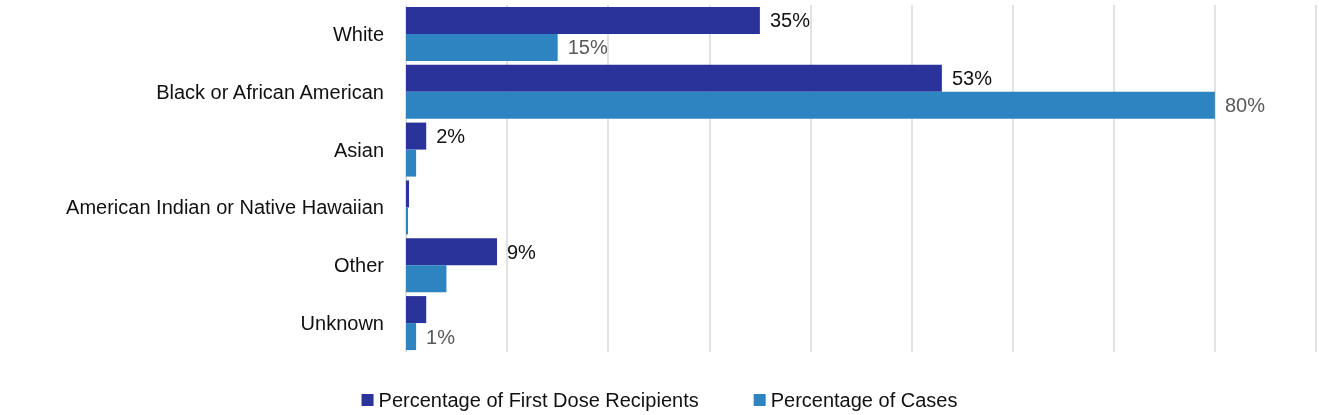 The height and width of the screenshot is (415, 1319). I want to click on data-label: 1%, so click(441, 336).